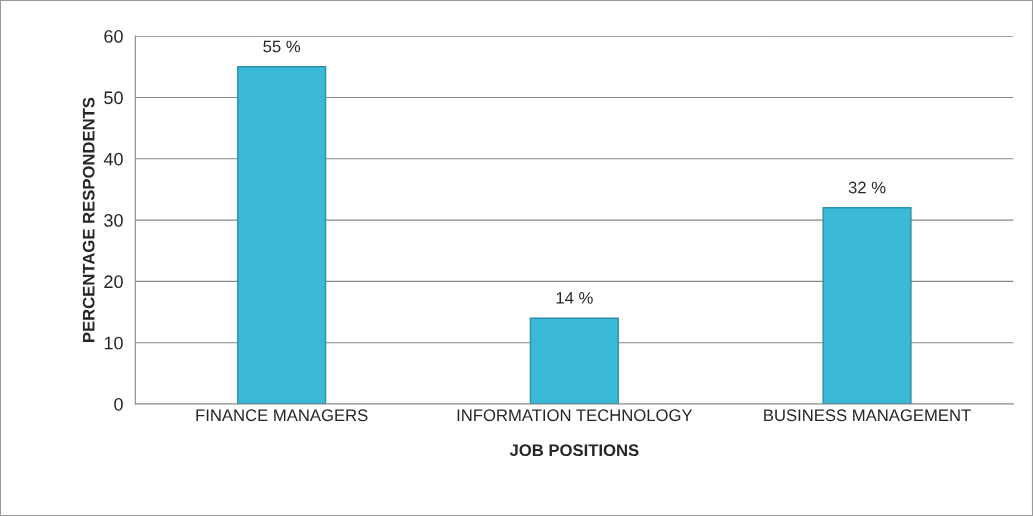 This screenshot has height=516, width=1033. Describe the element at coordinates (282, 46) in the screenshot. I see `data-label: 55 %` at that location.